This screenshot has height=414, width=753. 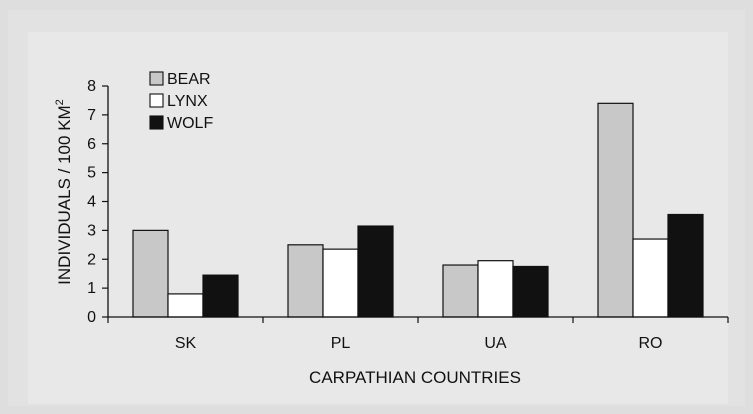 I want to click on x-tick-label-sk: SK, so click(x=186, y=343).